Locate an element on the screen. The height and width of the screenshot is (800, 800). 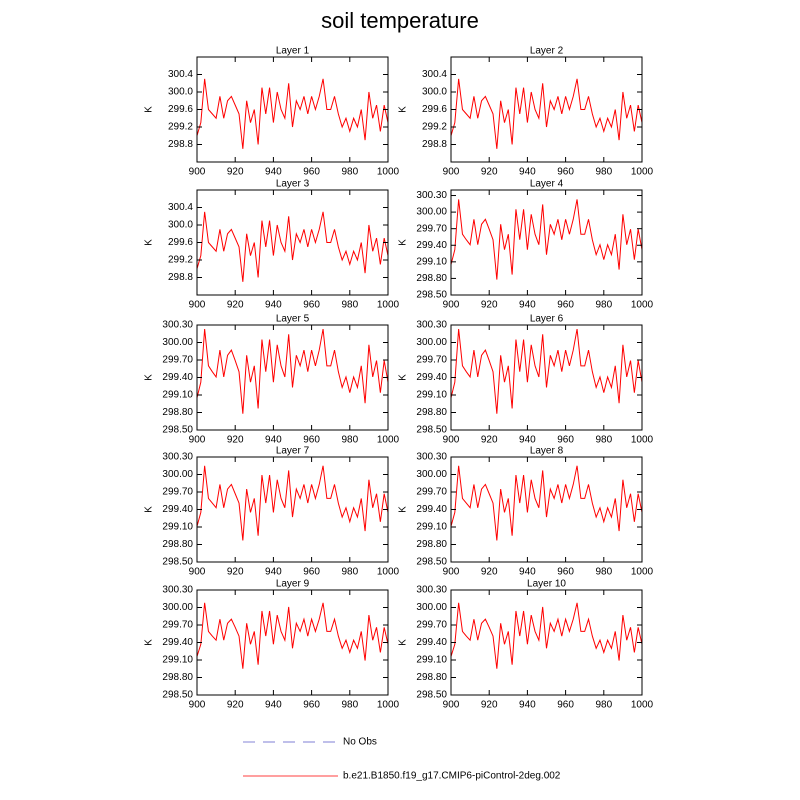
plot-frame is located at coordinates (546, 242).